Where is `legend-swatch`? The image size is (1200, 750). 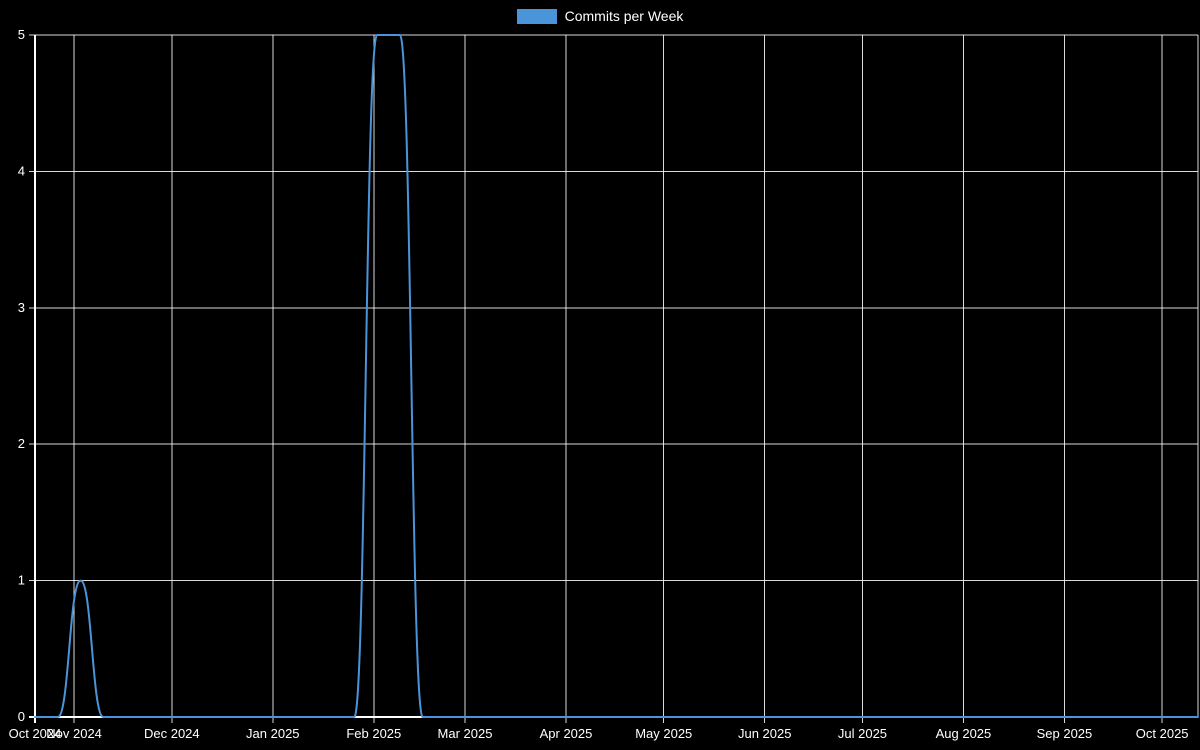 legend-swatch is located at coordinates (536, 16).